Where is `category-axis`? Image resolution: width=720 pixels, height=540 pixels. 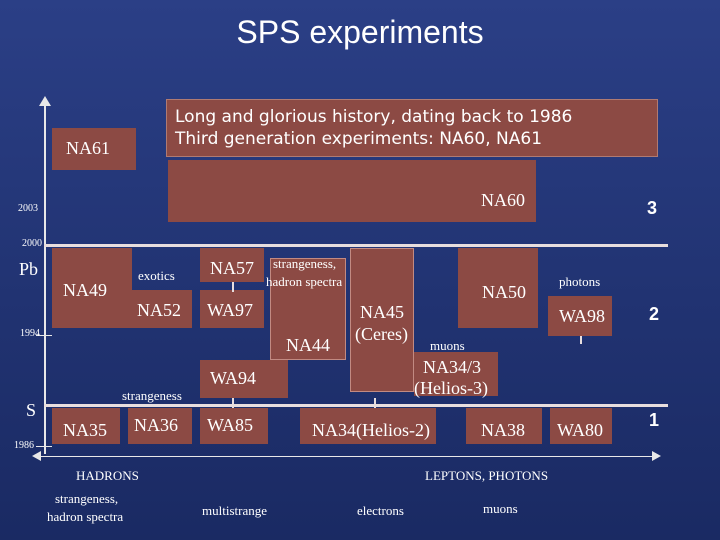 category-axis is located at coordinates (346, 456).